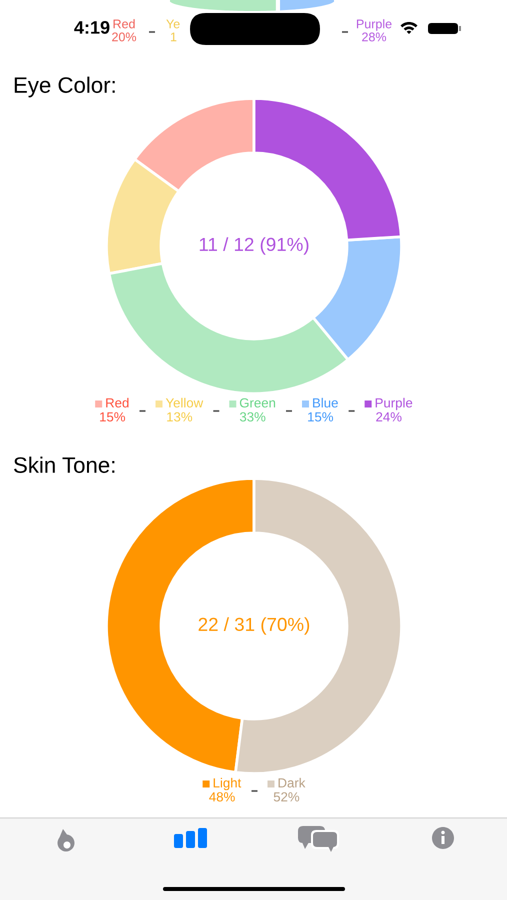 This screenshot has height=900, width=507. Describe the element at coordinates (292, 783) in the screenshot. I see `legend-label: Dark` at that location.